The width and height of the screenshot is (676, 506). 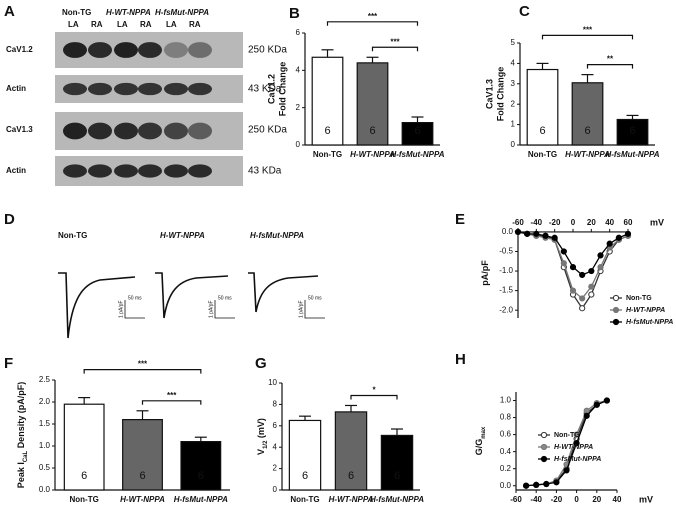 What do you see at coordinates (122, 24) in the screenshot?
I see `lane-label: LA` at bounding box center [122, 24].